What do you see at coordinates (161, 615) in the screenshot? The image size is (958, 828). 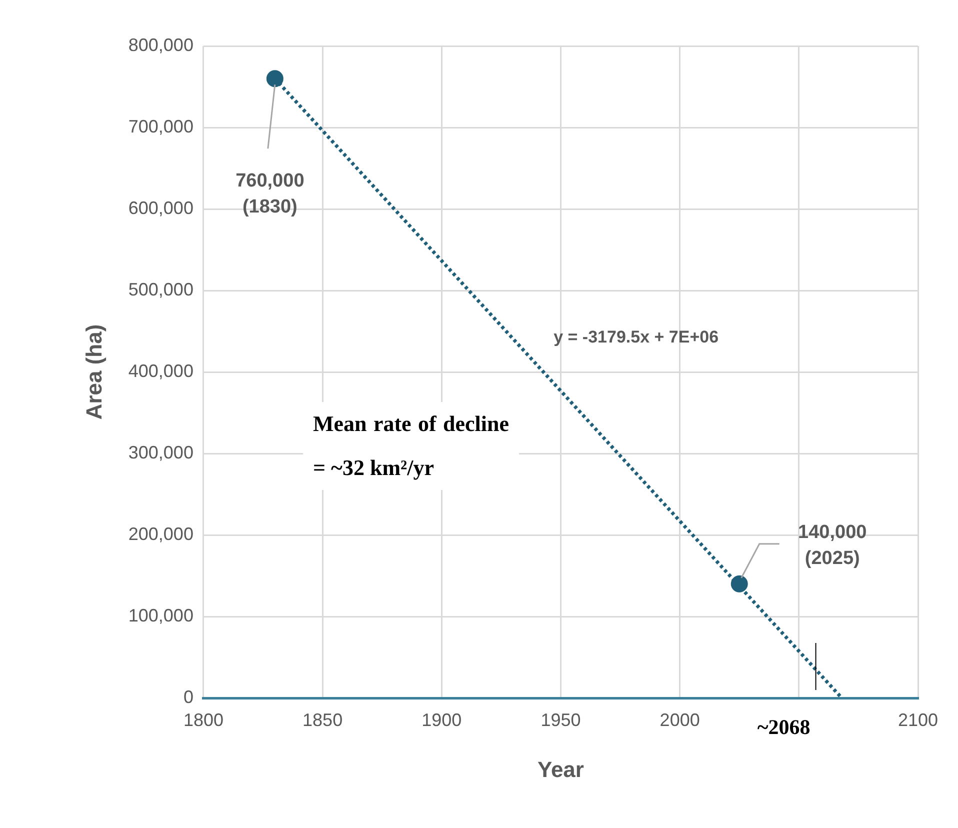 I see `y-tick-label: 100,000` at bounding box center [161, 615].